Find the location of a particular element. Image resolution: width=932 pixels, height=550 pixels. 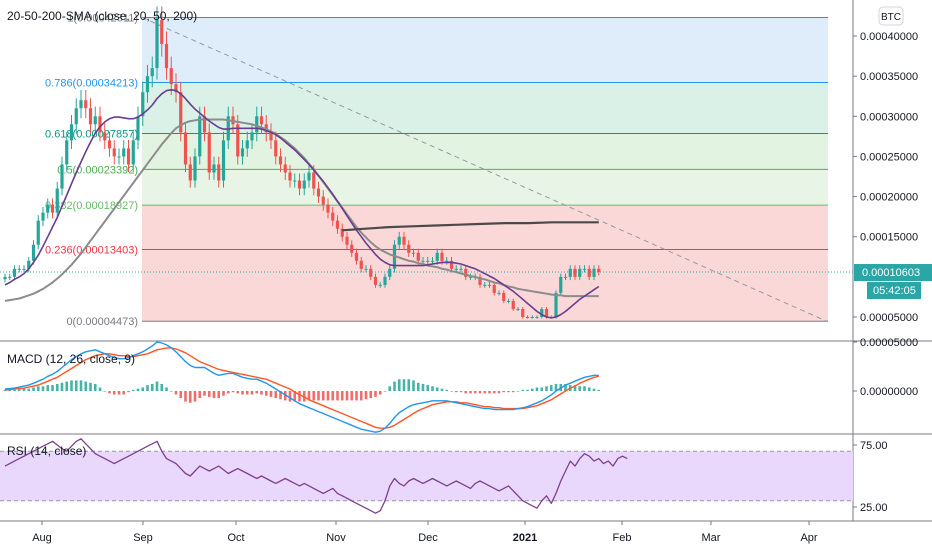

time-axis-label: Mar is located at coordinates (711, 538).